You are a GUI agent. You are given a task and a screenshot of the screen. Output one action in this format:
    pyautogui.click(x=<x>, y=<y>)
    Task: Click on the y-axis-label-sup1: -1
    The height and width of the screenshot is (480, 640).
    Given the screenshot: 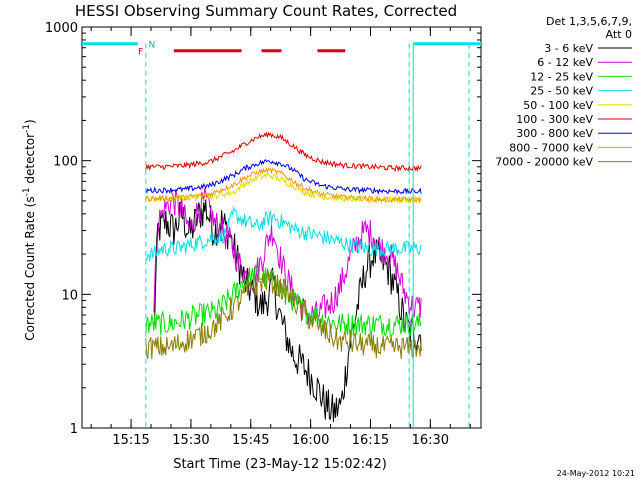 What is the action you would take?
    pyautogui.click(x=27, y=191)
    